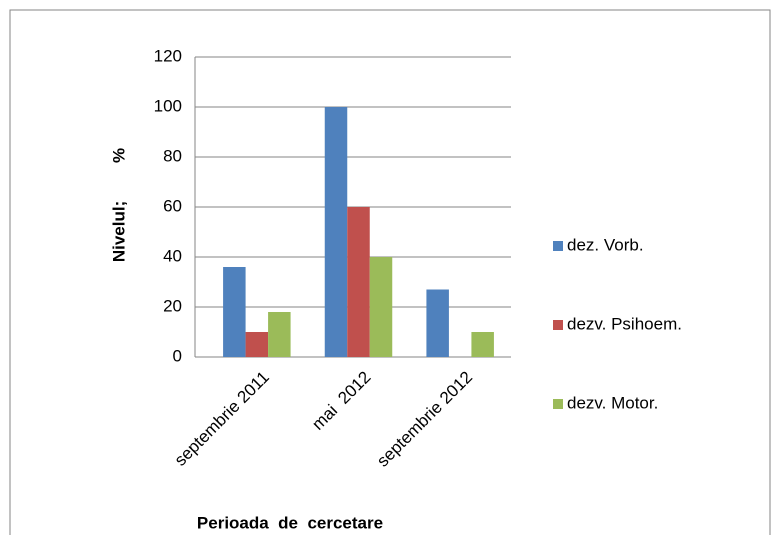  I want to click on y-tick-label: 0, so click(177, 355).